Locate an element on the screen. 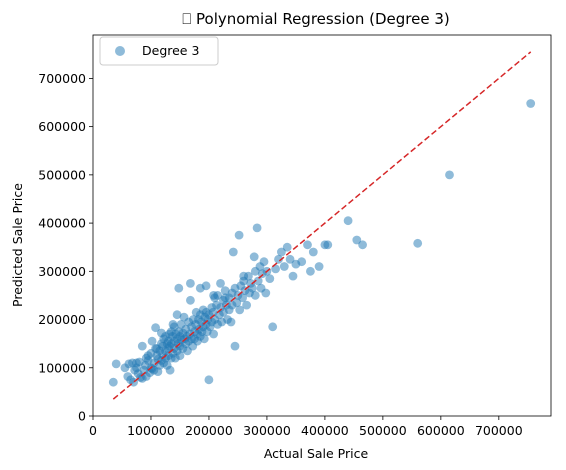 The height and width of the screenshot is (470, 566). legend: Degree 3 is located at coordinates (159, 51).